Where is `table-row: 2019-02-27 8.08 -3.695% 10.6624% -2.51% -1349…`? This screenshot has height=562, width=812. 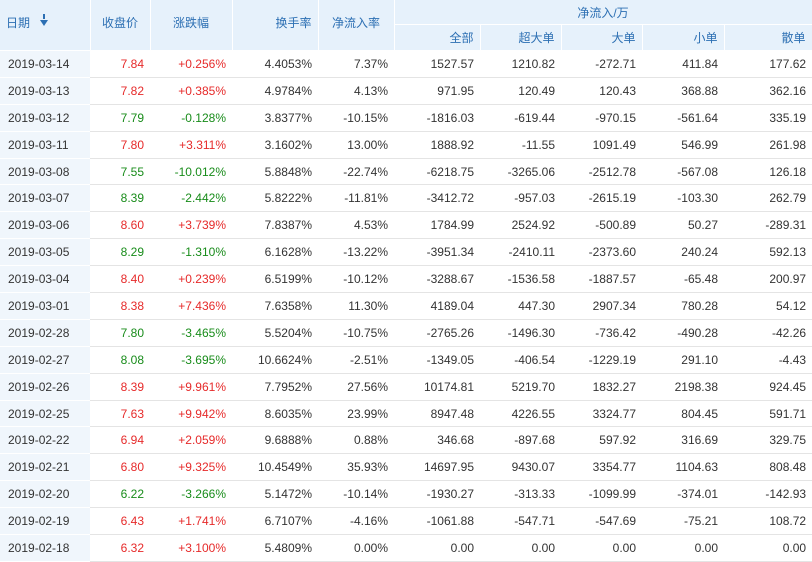 table-row: 2019-02-27 8.08 -3.695% 10.6624% -2.51% -1349… is located at coordinates (406, 360).